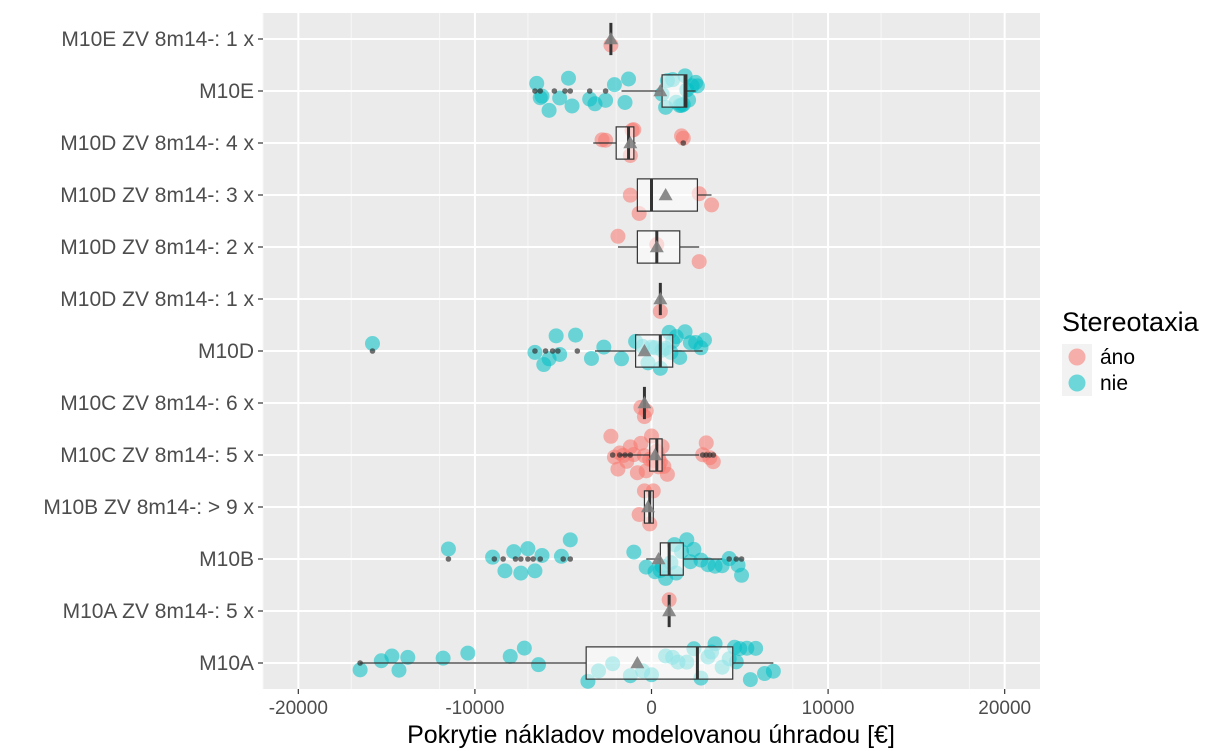  Describe the element at coordinates (828, 708) in the screenshot. I see `x-tick-label: 10000` at that location.